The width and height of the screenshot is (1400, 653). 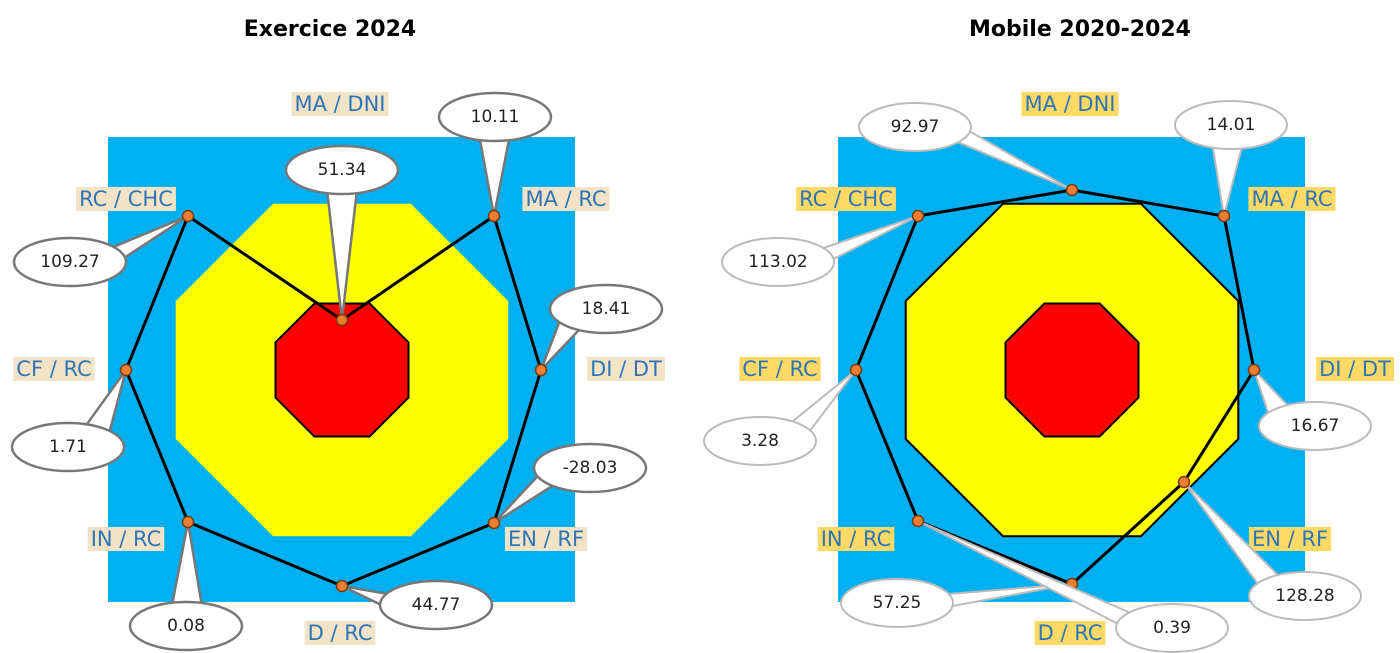 I want to click on callout-value: 1.71, so click(x=68, y=447).